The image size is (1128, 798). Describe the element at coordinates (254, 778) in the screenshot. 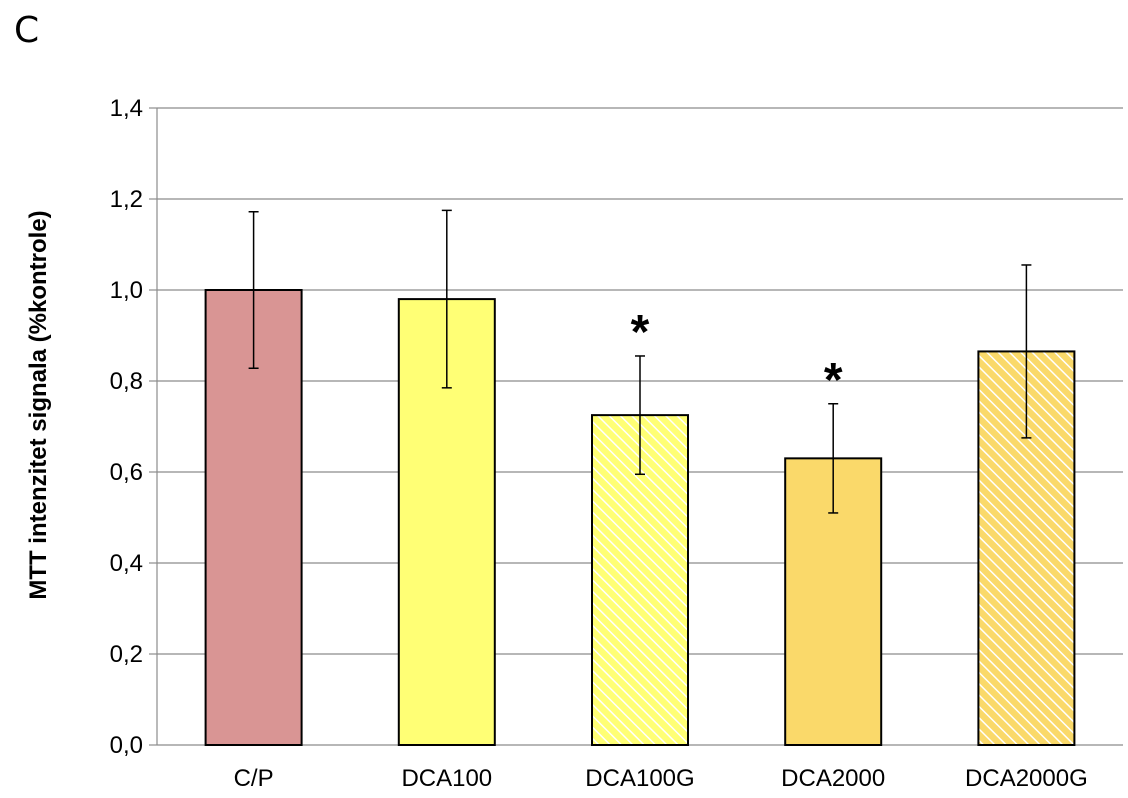

I see `x-tick-label: C/P` at that location.